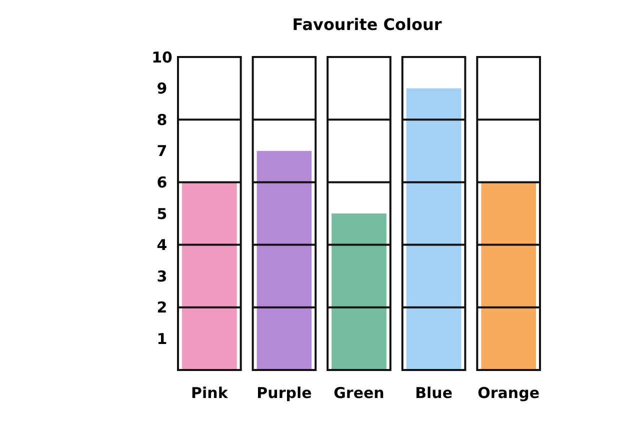 This screenshot has height=445, width=630. What do you see at coordinates (284, 393) in the screenshot?
I see `x-tick-label: Purple` at bounding box center [284, 393].